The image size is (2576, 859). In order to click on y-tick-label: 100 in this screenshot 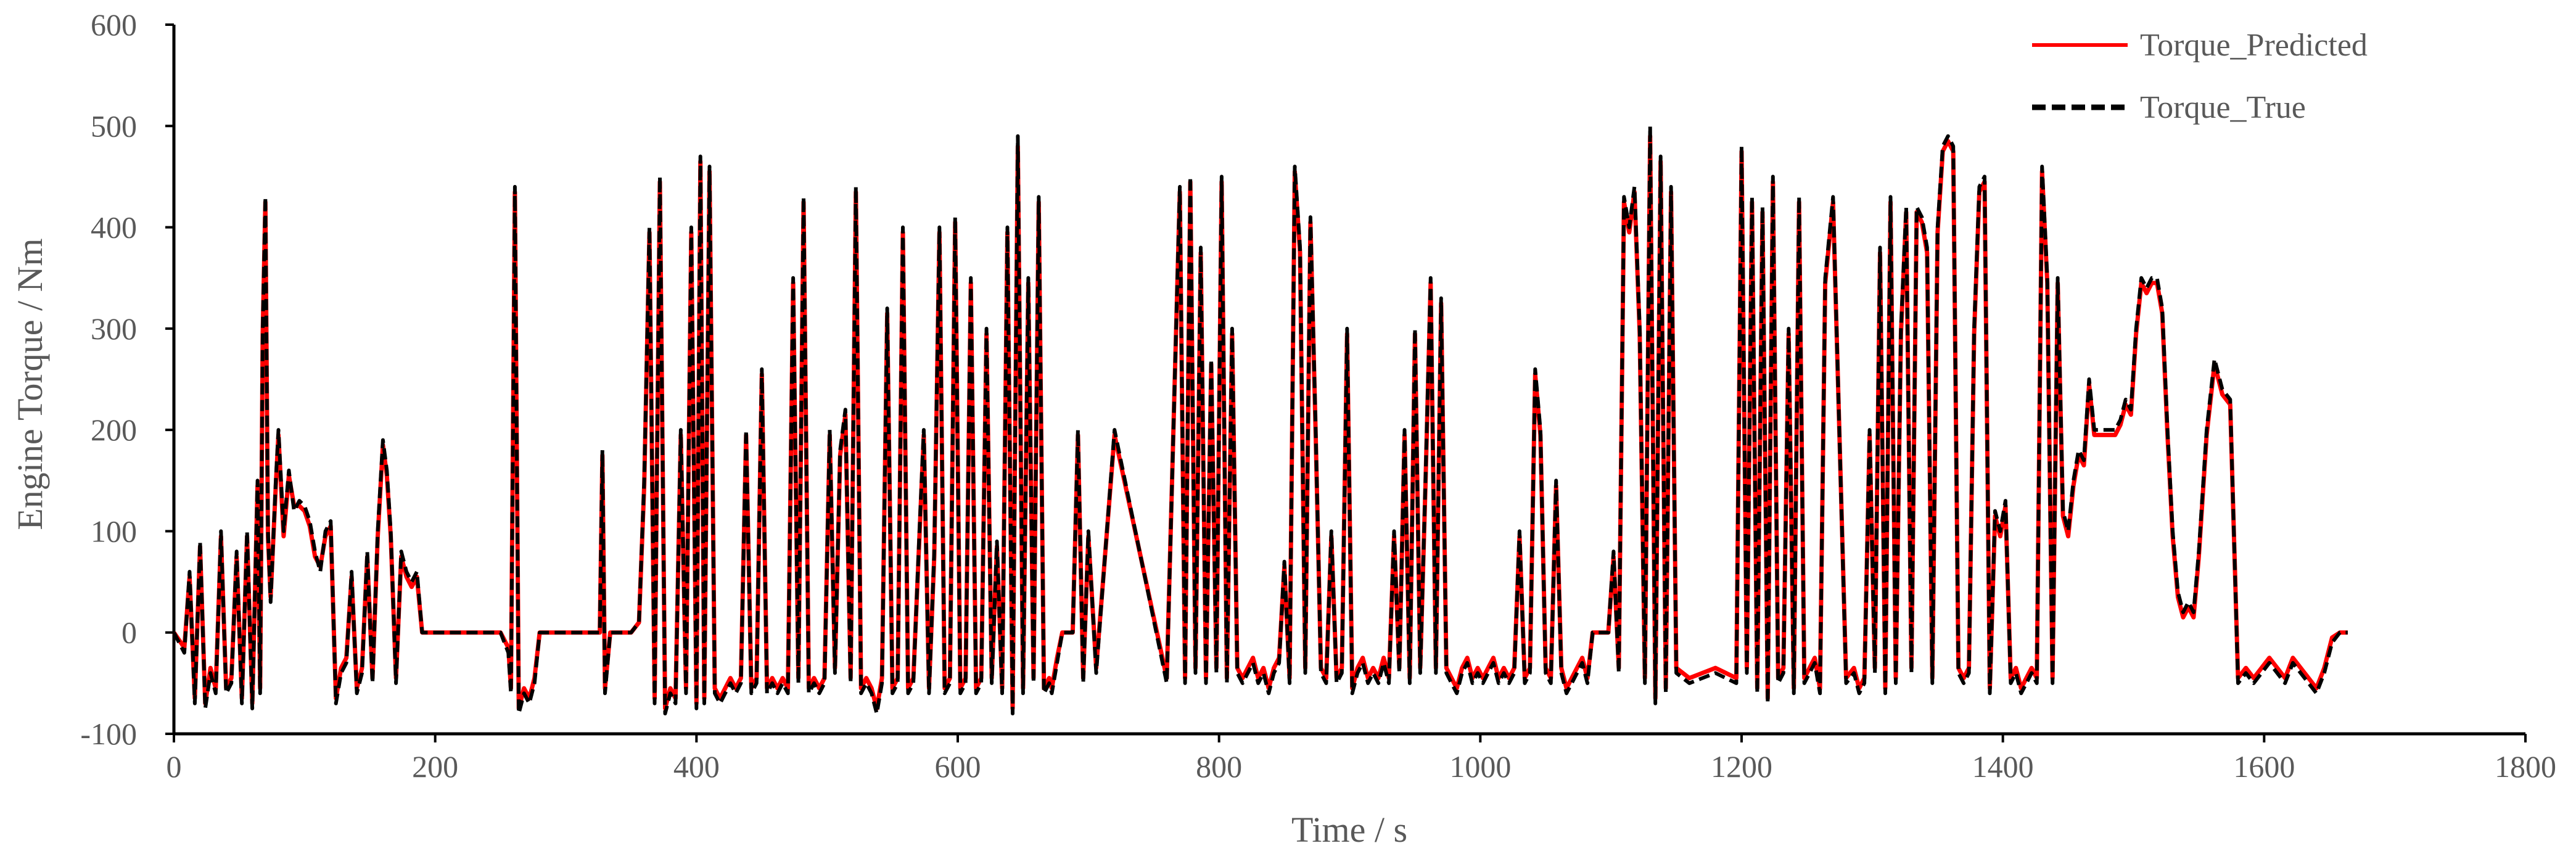, I will do `click(114, 531)`.